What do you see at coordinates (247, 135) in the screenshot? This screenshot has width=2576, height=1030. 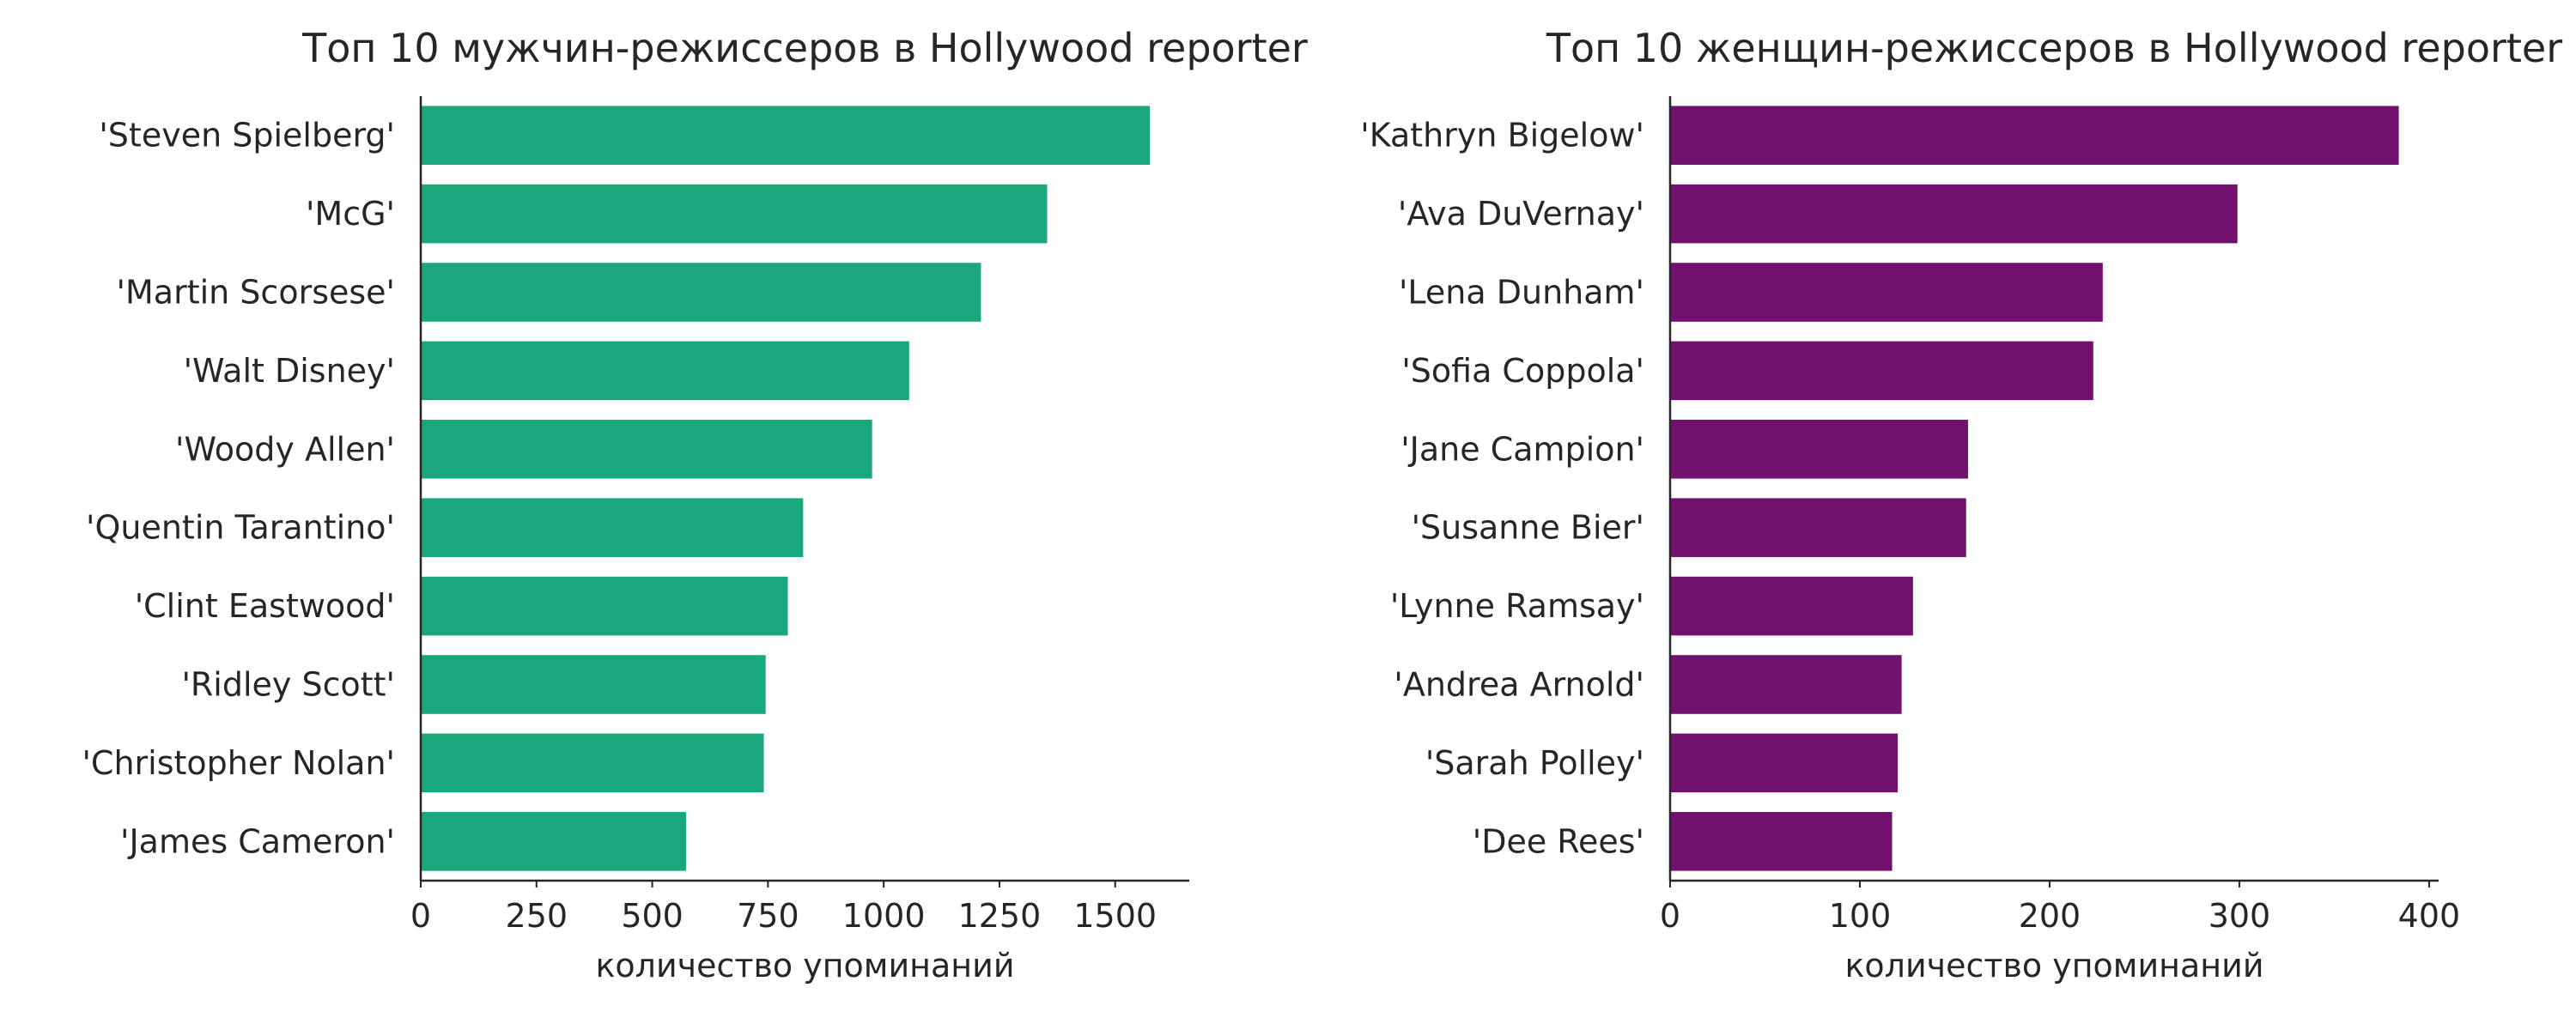 I see `category-label: 'Steven Spielberg'` at bounding box center [247, 135].